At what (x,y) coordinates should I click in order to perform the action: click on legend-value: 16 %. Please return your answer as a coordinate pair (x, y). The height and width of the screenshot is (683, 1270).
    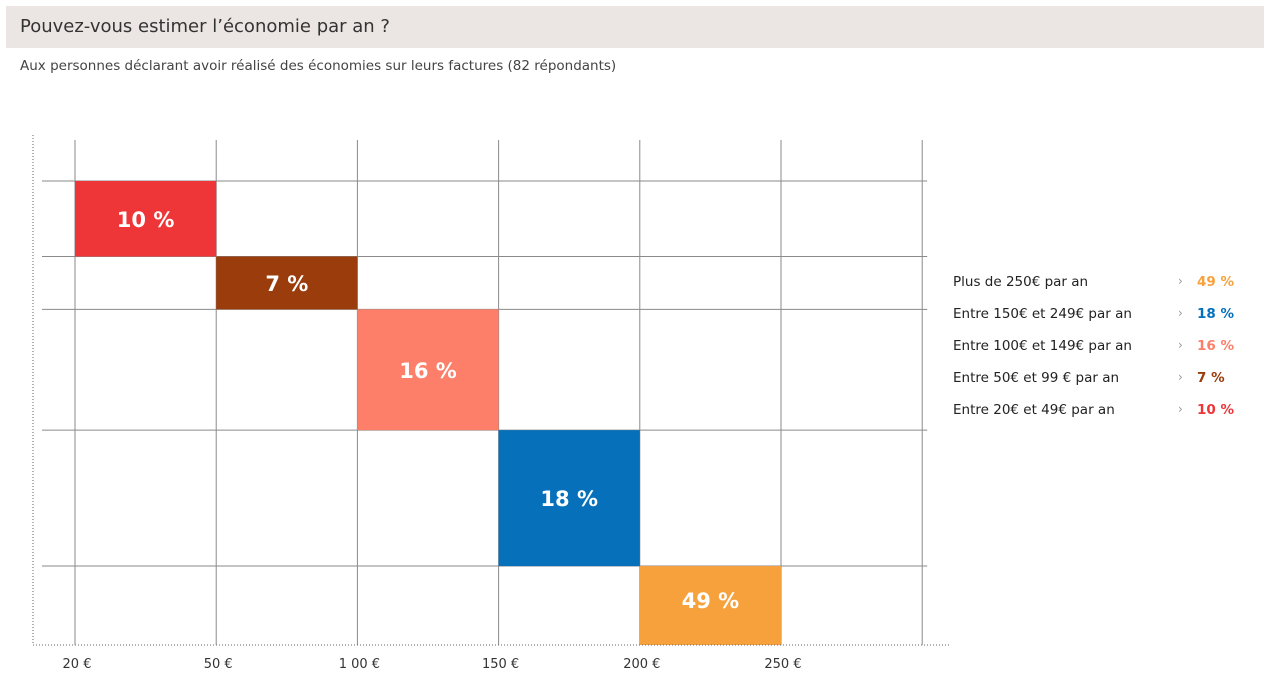
    Looking at the image, I should click on (1216, 346).